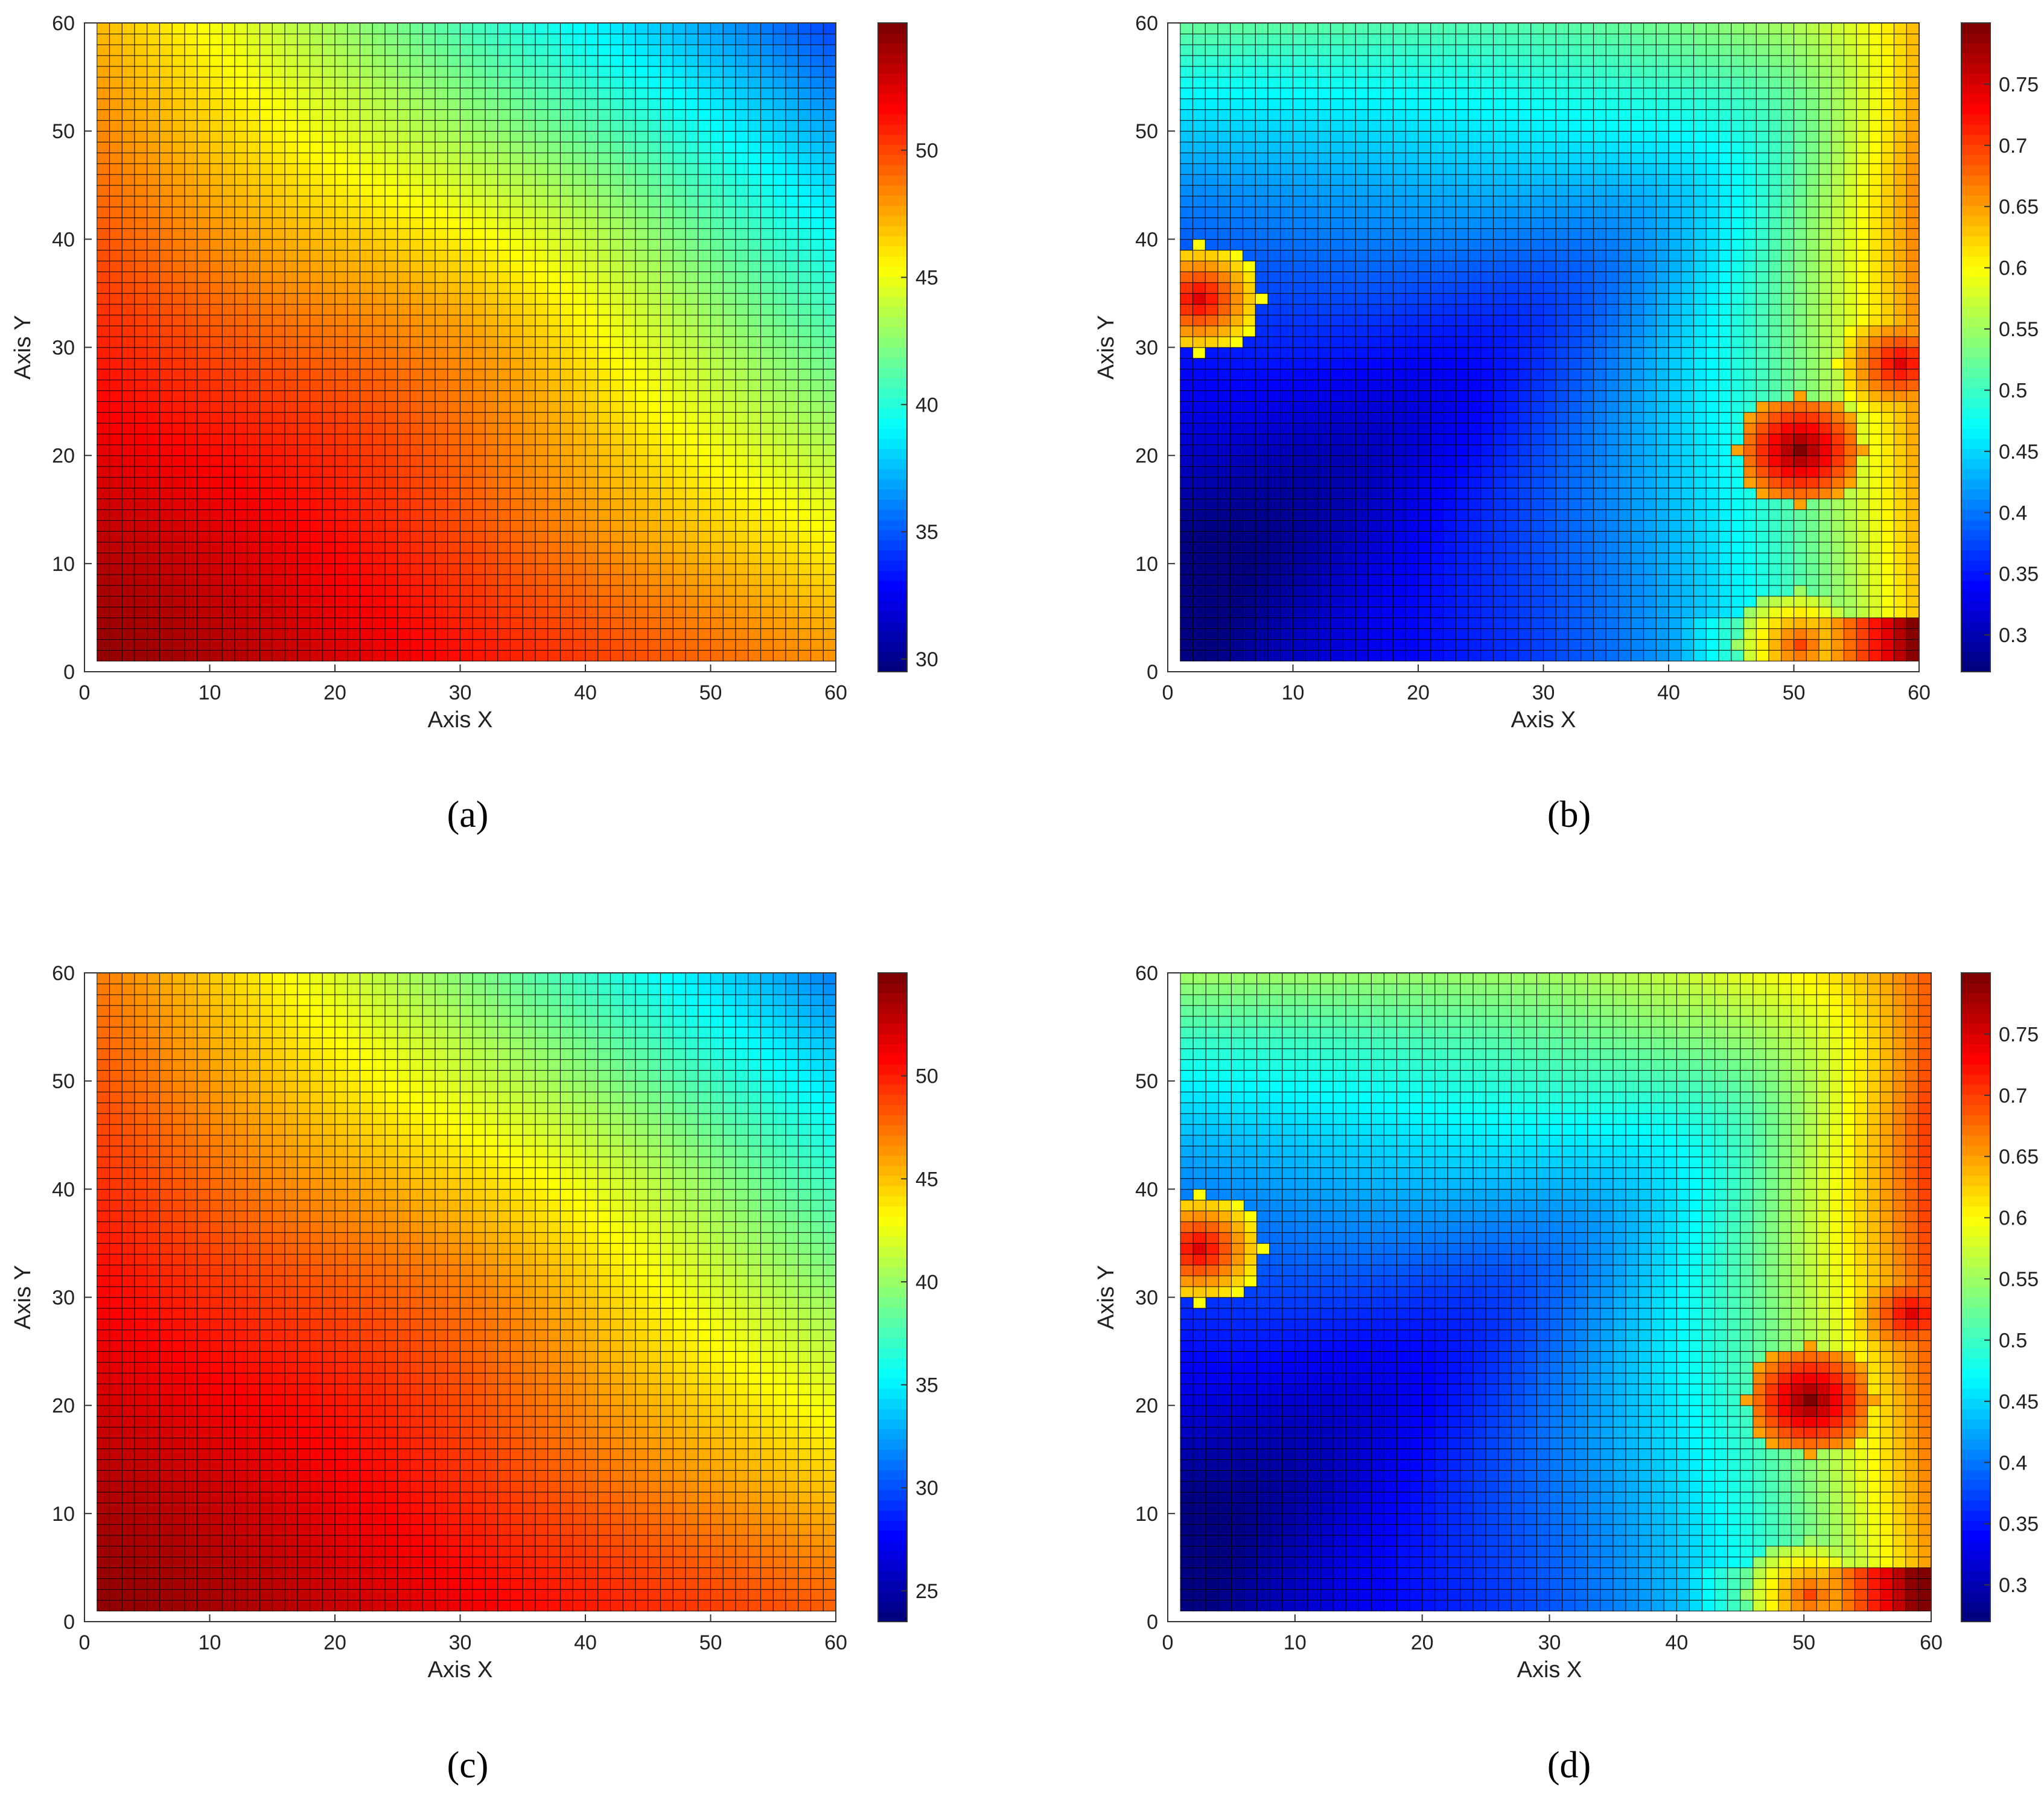  I want to click on colorbar-segment, so click(892, 535).